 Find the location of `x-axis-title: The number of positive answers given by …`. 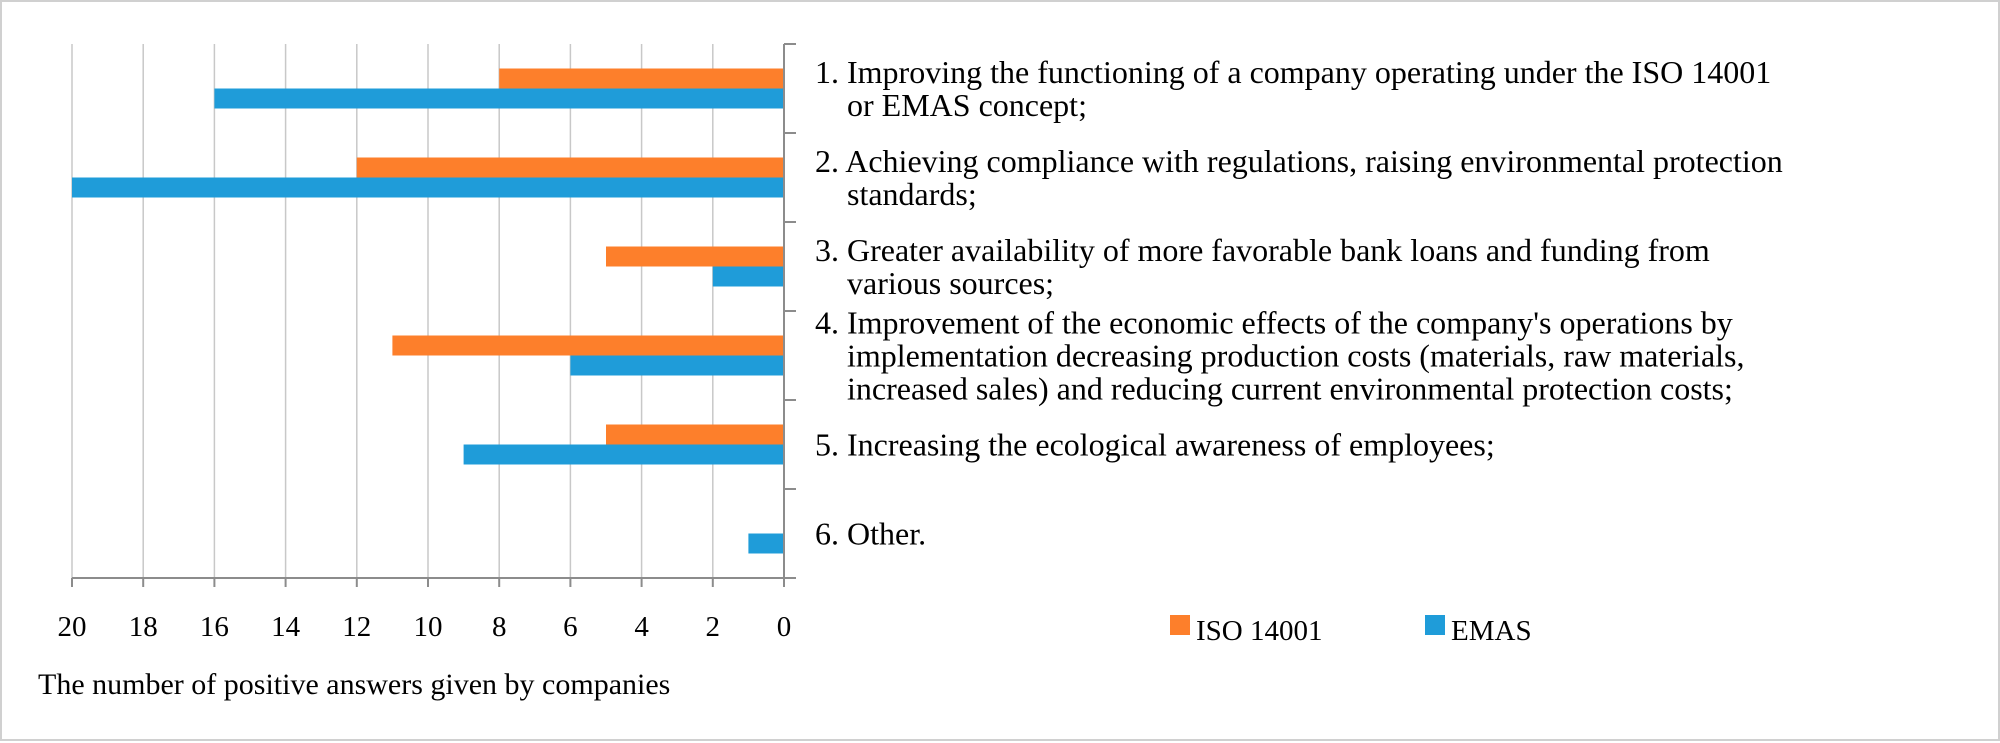

x-axis-title: The number of positive answers given by … is located at coordinates (354, 684).